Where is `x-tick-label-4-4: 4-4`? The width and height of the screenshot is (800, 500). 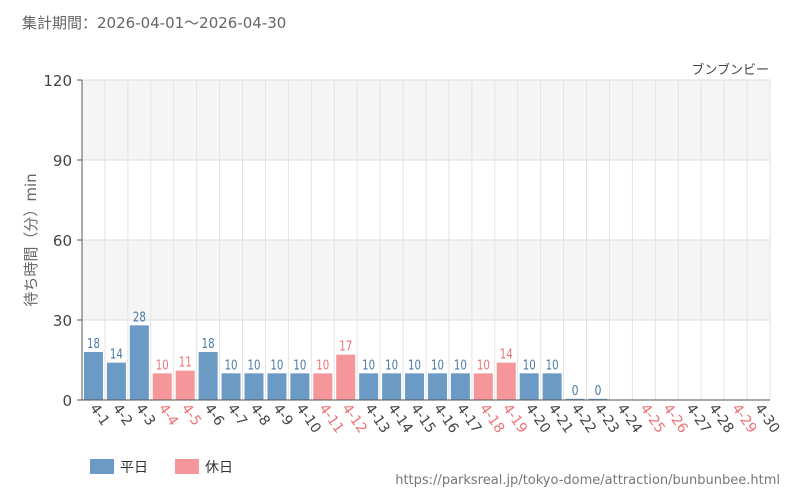
x-tick-label-4-4: 4-4 is located at coordinates (168, 415).